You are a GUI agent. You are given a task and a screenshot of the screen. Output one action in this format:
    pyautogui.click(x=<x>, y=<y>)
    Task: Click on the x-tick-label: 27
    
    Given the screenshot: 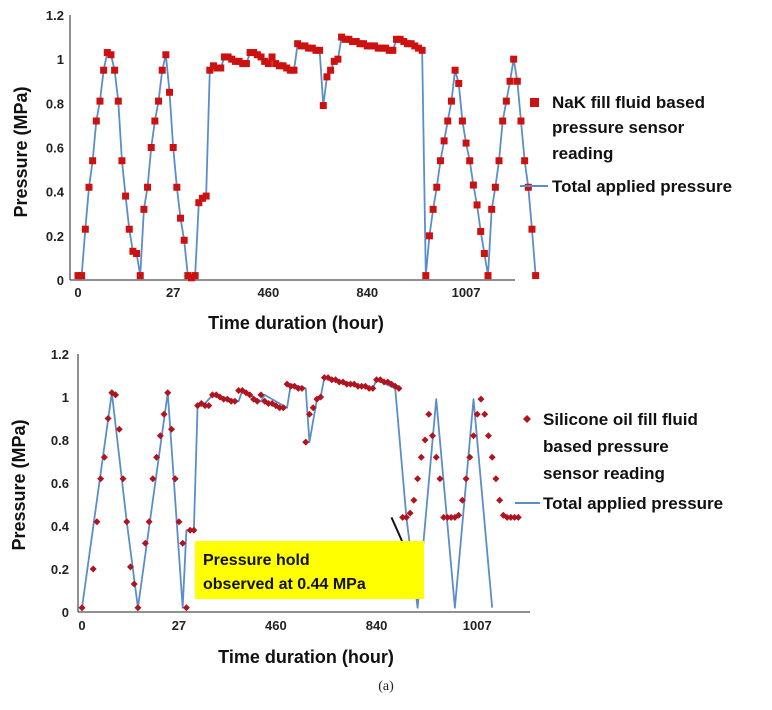 What is the action you would take?
    pyautogui.click(x=173, y=292)
    